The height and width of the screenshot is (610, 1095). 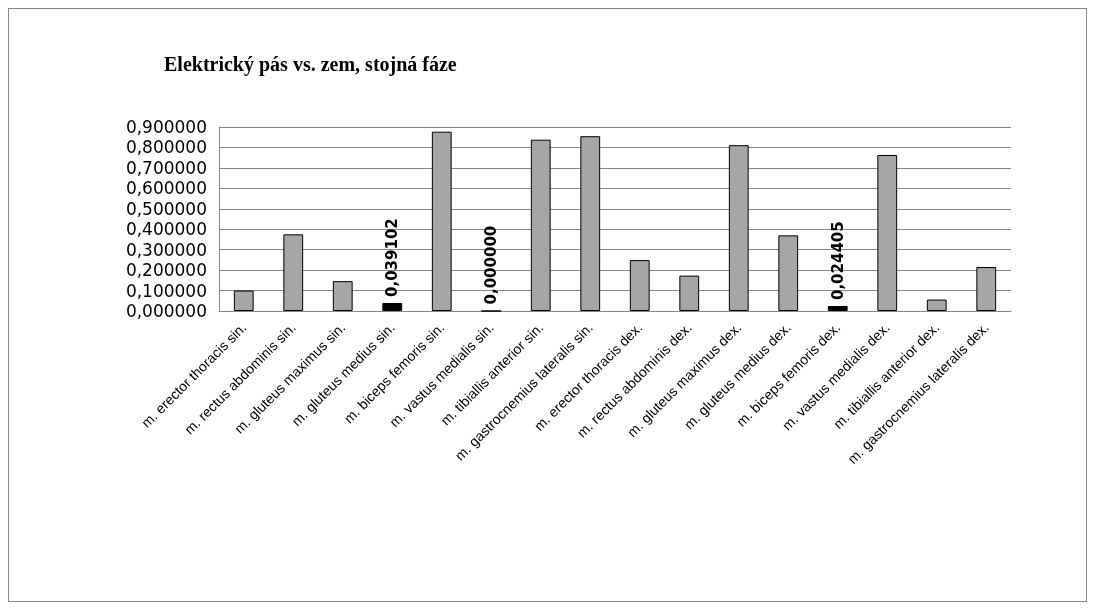 I want to click on y-tick-label: 0,700000, so click(x=166, y=167).